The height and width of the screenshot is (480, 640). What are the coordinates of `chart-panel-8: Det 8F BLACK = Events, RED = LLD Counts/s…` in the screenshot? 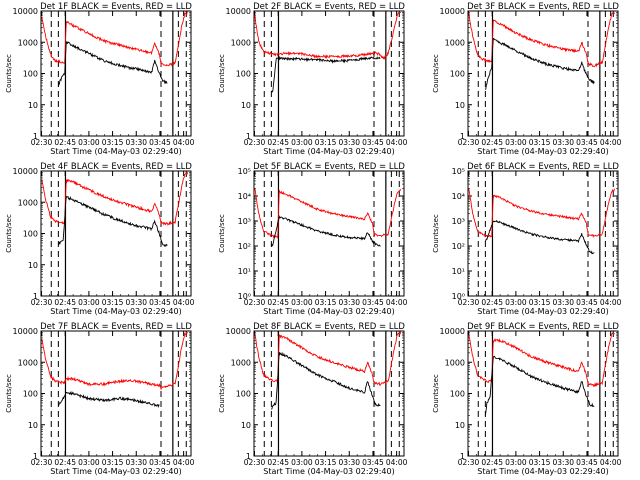 It's located at (313, 399).